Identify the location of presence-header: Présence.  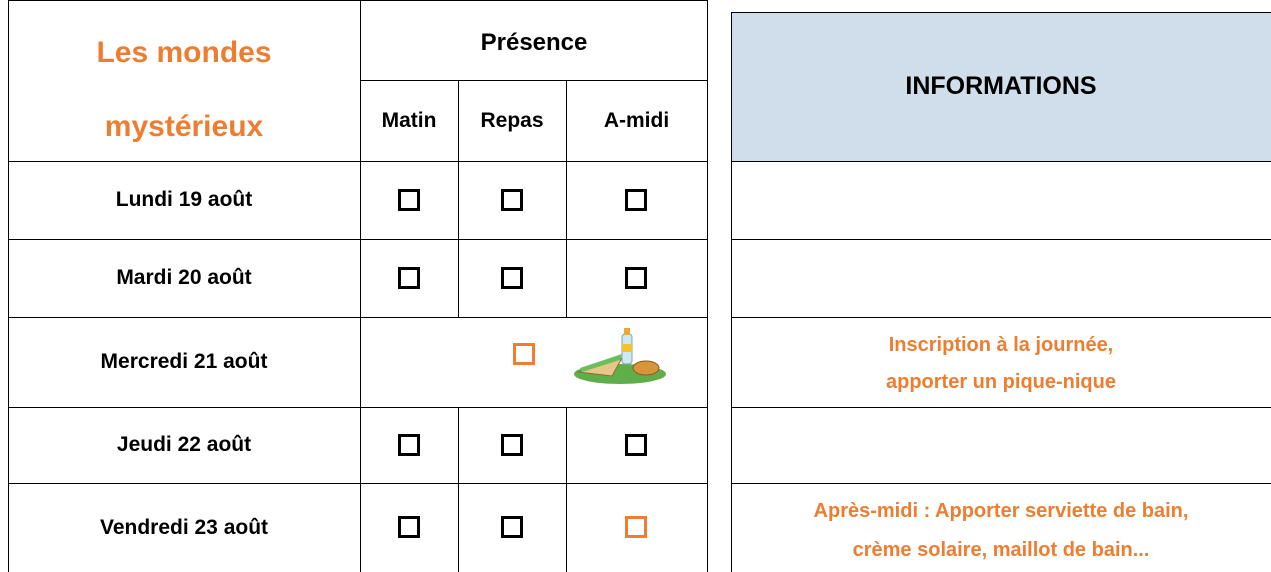
(534, 42).